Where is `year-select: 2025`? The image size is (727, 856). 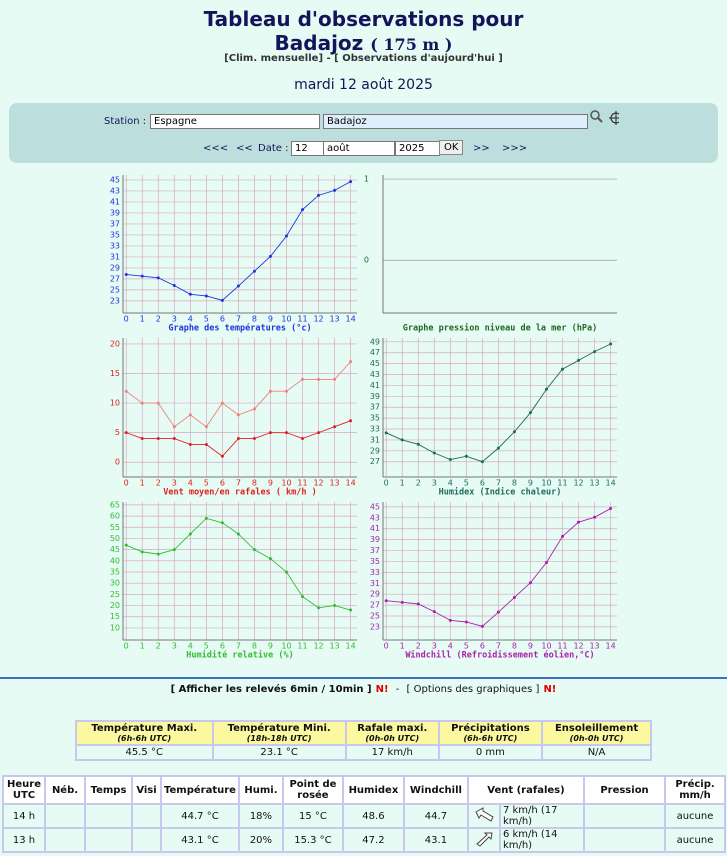 year-select: 2025 is located at coordinates (417, 148).